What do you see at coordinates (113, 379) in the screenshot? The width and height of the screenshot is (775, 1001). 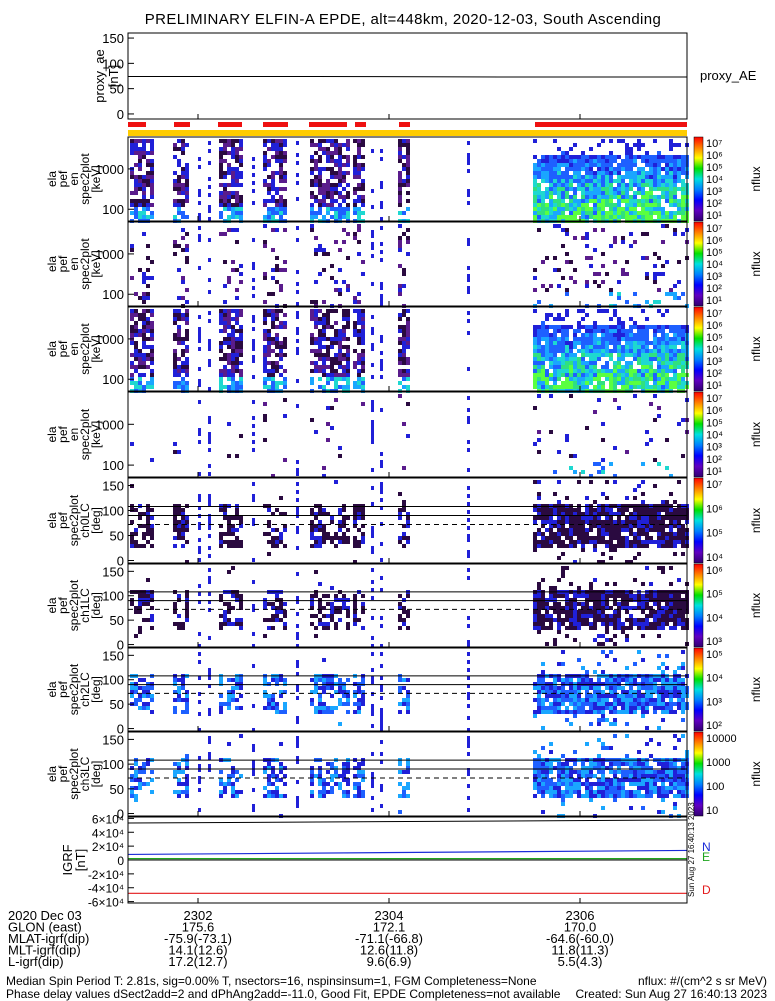 I see `axis-tick-label: 100` at bounding box center [113, 379].